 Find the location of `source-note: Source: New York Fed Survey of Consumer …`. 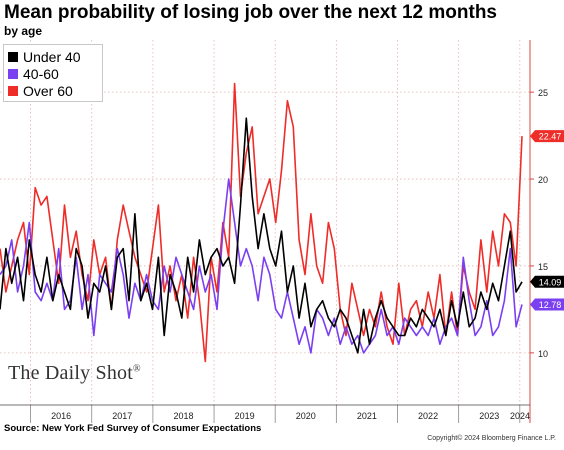

source-note: Source: New York Fed Survey of Consumer … is located at coordinates (133, 428).